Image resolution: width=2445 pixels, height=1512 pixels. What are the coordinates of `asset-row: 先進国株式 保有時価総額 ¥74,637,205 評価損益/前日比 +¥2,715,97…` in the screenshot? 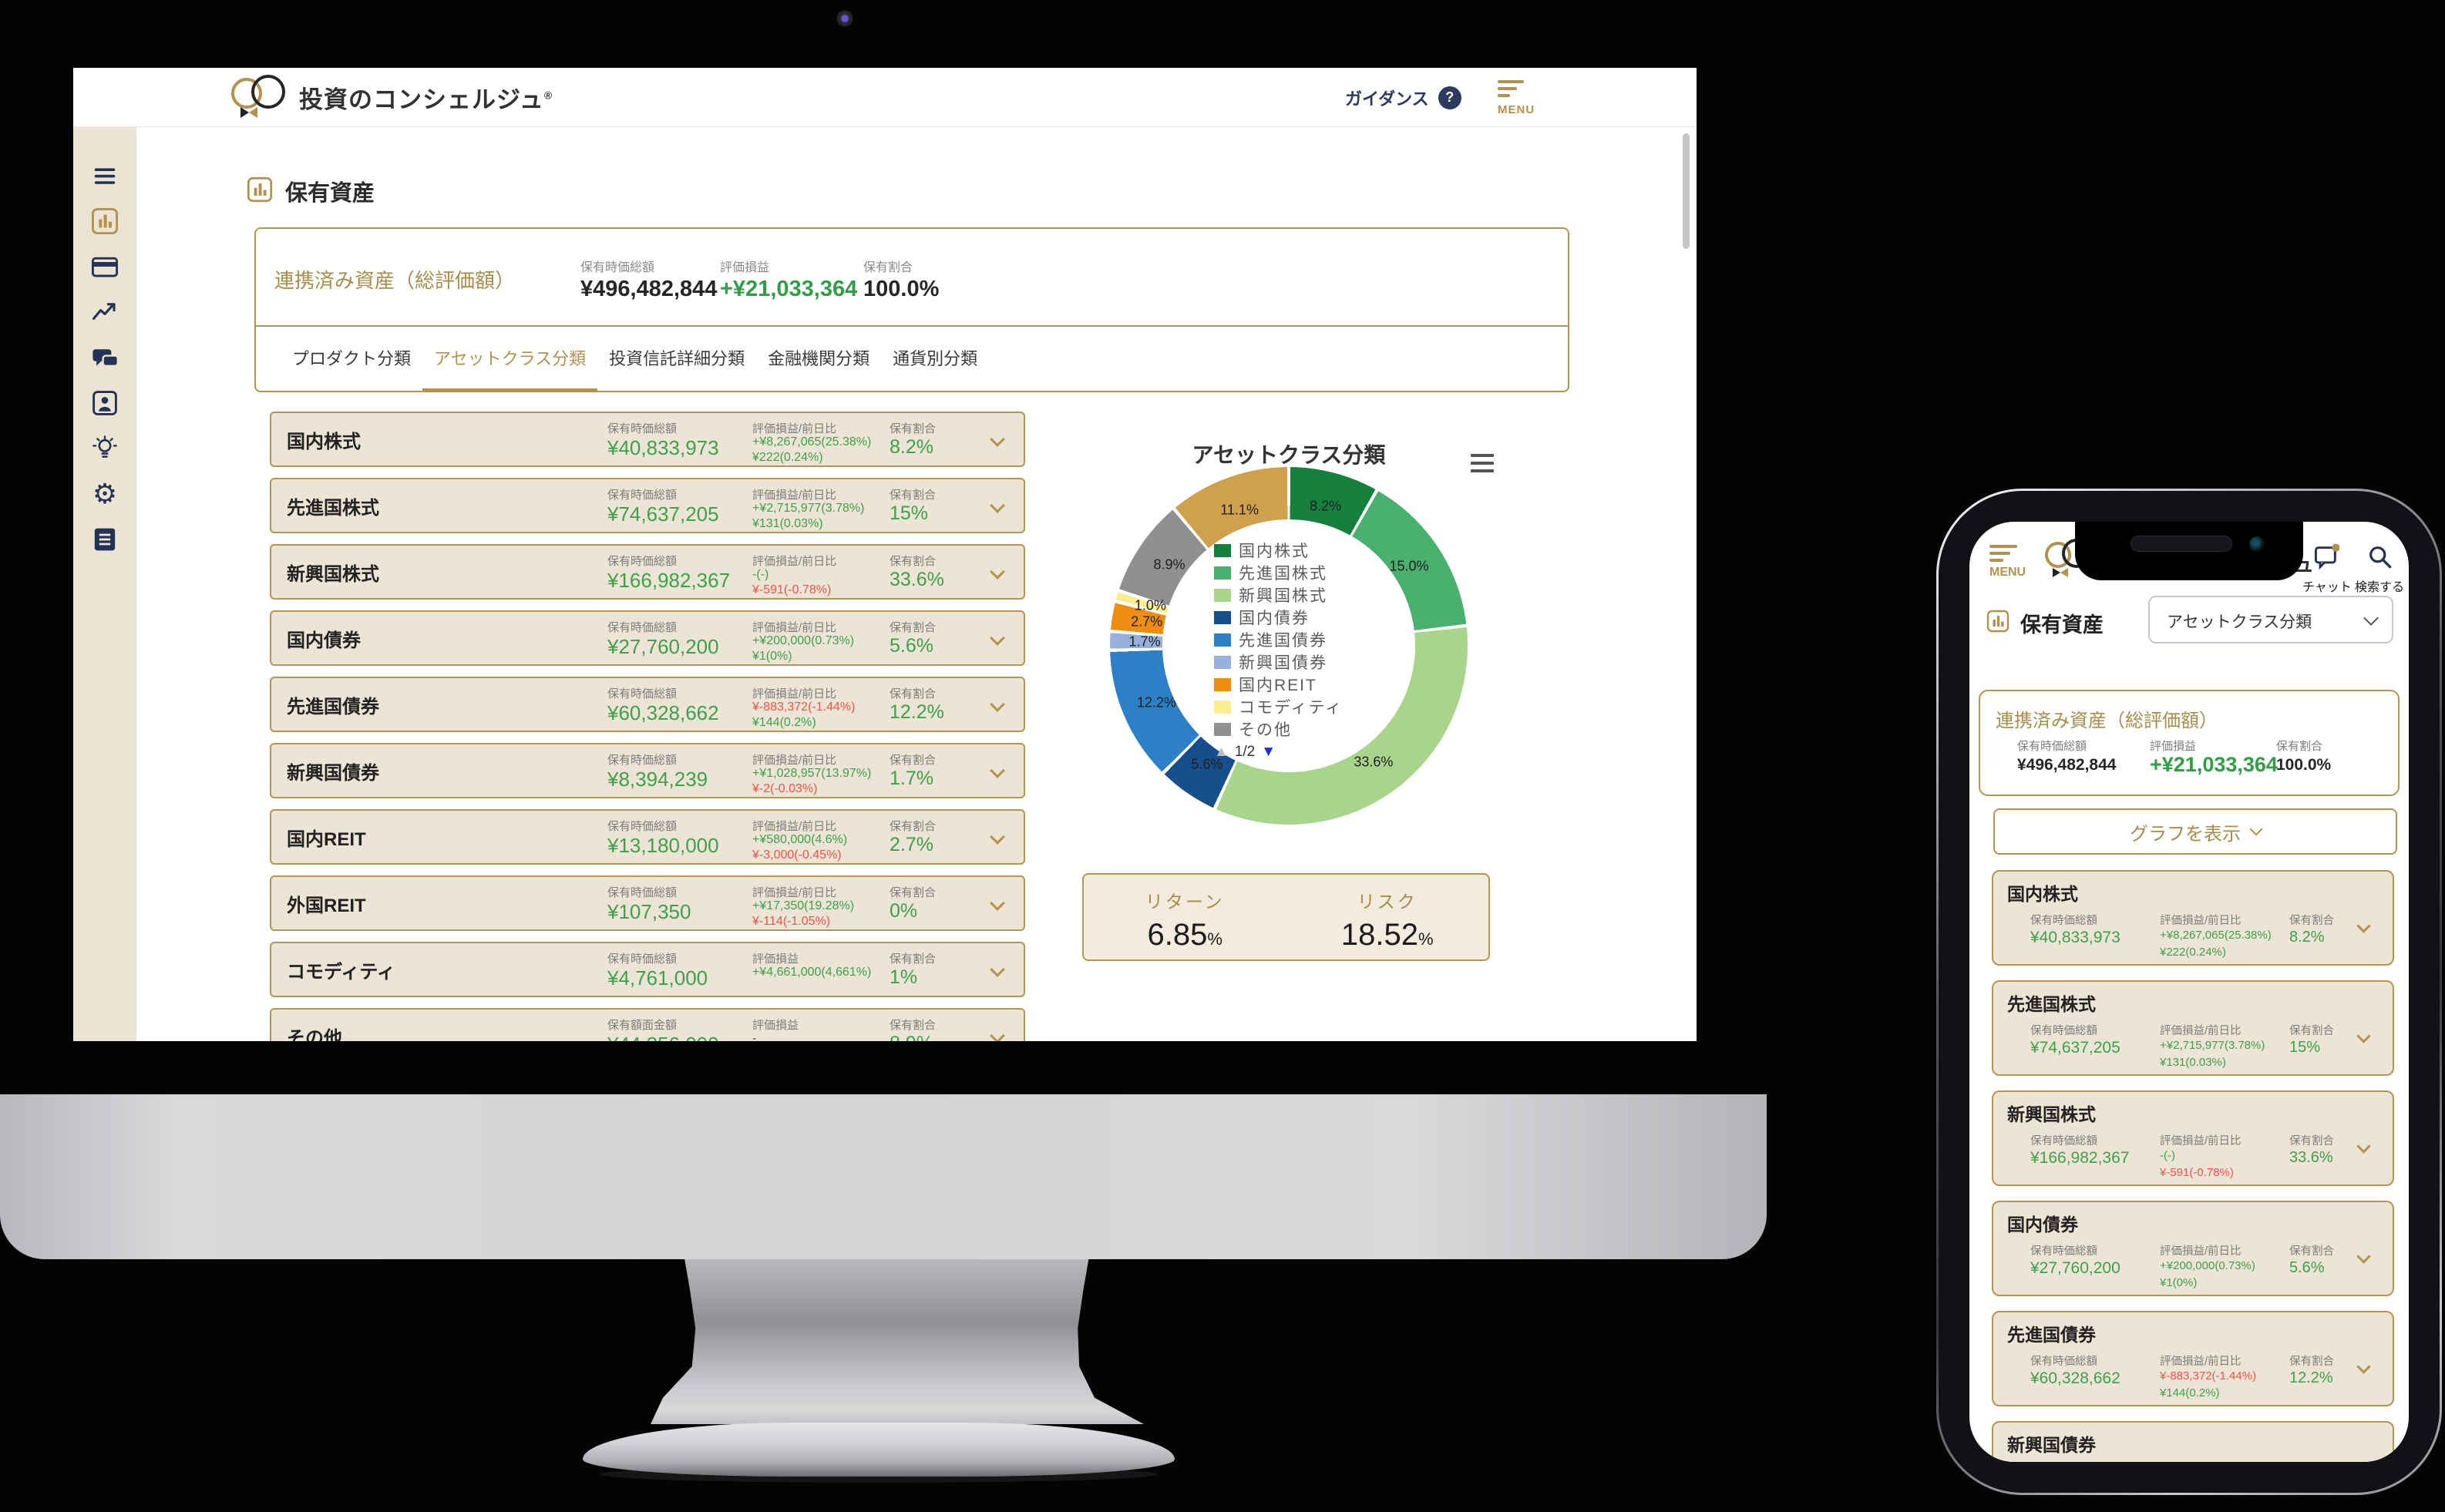 It's located at (647, 505).